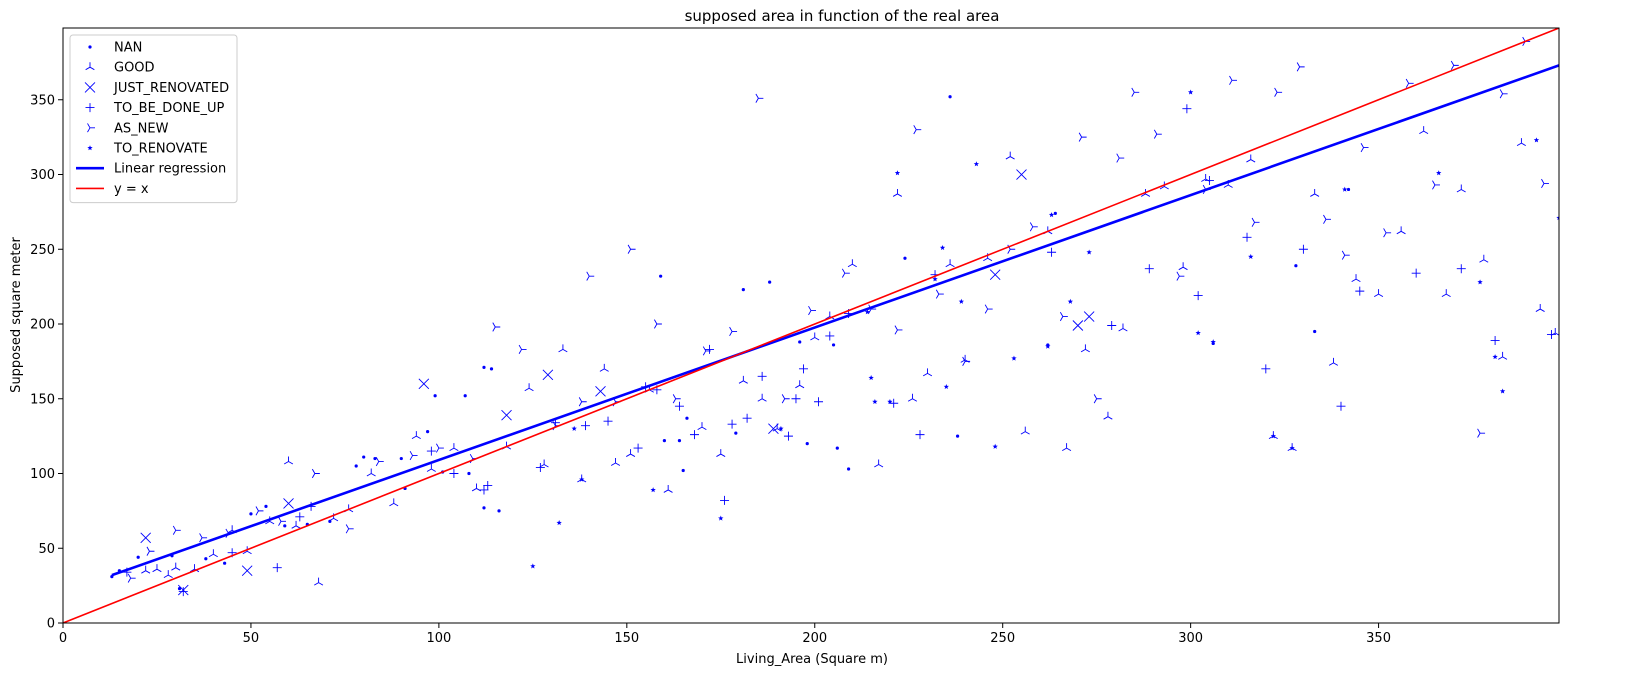 The height and width of the screenshot is (699, 1625). What do you see at coordinates (120, 68) in the screenshot?
I see `legend-entry: GOOD` at bounding box center [120, 68].